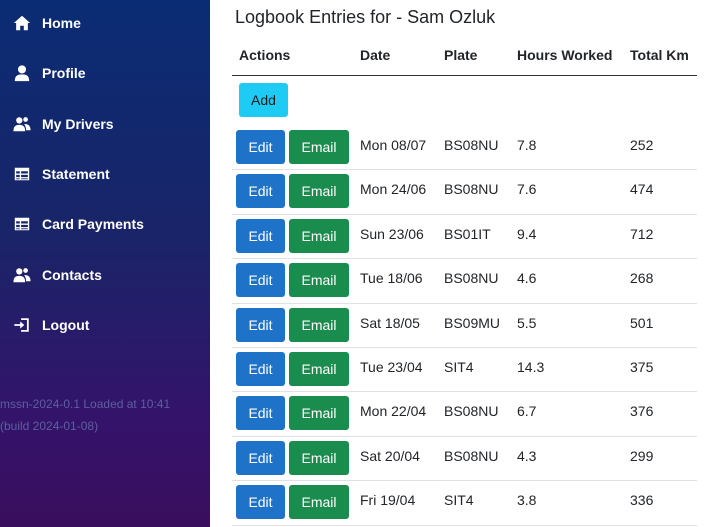  What do you see at coordinates (642, 500) in the screenshot?
I see `cell-total-km: 336` at bounding box center [642, 500].